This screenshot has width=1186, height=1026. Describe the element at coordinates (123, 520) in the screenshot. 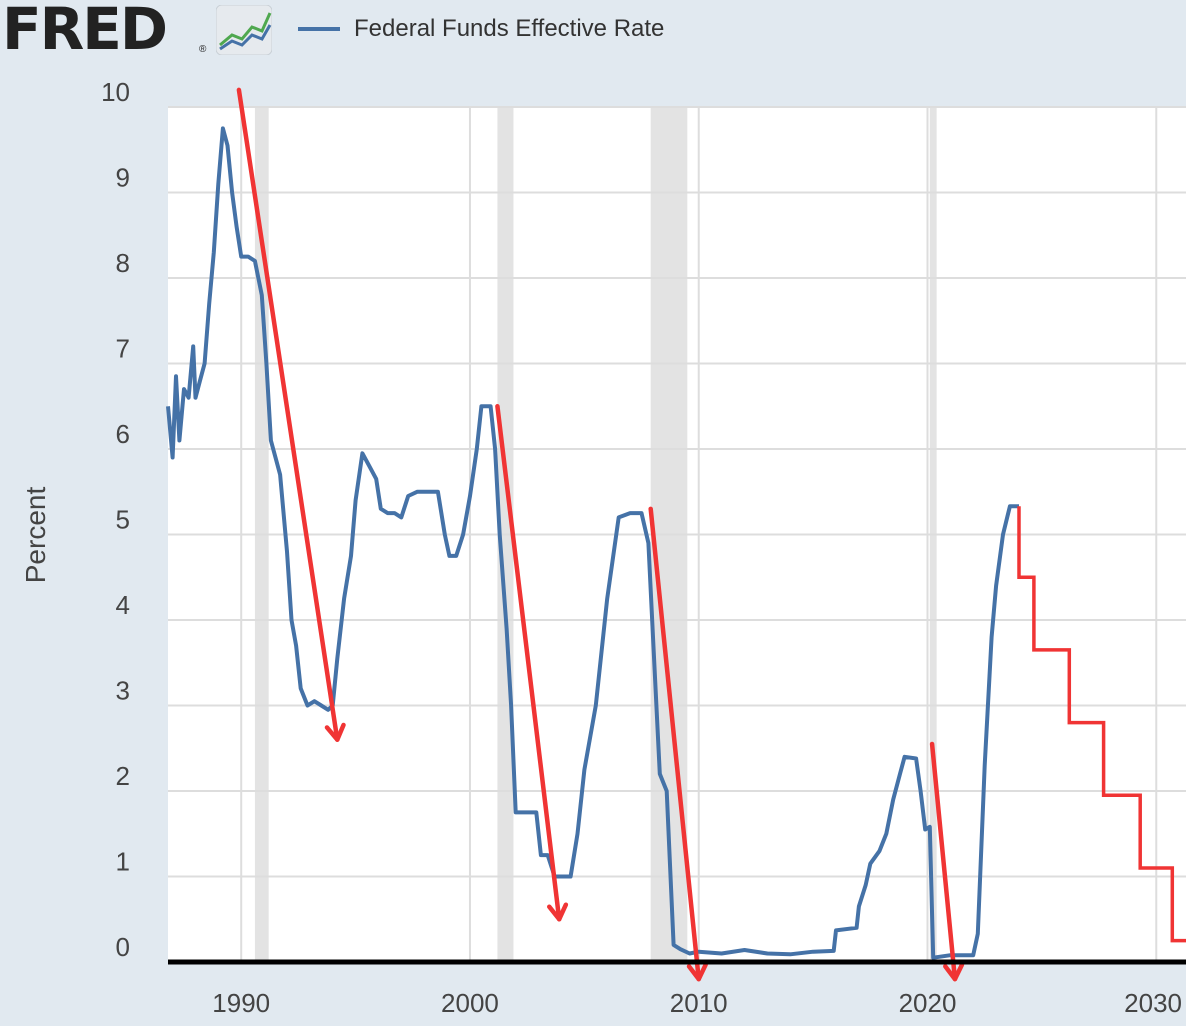

I see `y-tick-label: 5` at that location.